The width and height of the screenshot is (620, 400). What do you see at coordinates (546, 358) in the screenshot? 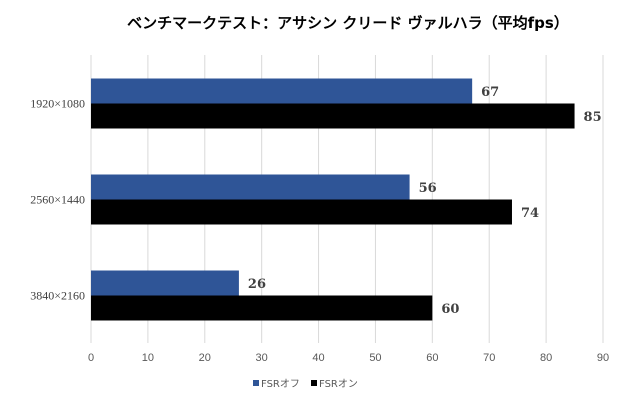
I see `x-tick-label: 80` at bounding box center [546, 358].